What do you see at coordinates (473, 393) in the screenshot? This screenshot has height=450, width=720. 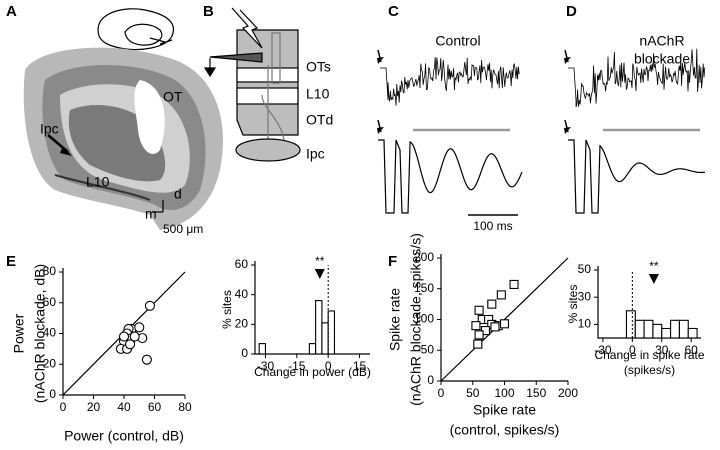 I see `x-tick-label: 50` at bounding box center [473, 393].